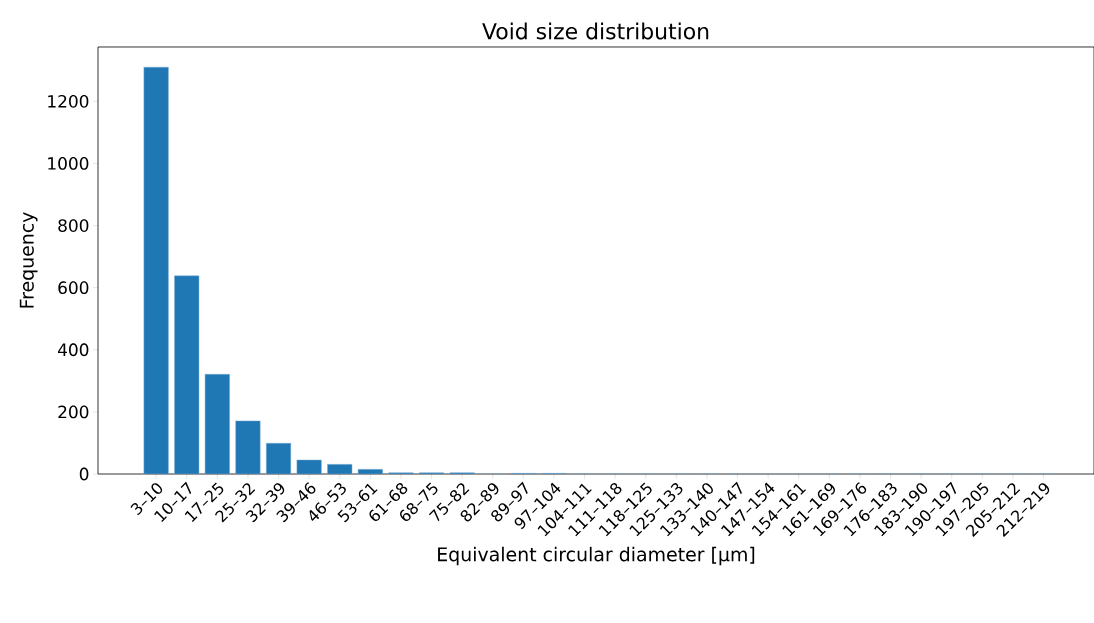  Describe the element at coordinates (28, 260) in the screenshot. I see `y-axis-title: Frequency` at that location.